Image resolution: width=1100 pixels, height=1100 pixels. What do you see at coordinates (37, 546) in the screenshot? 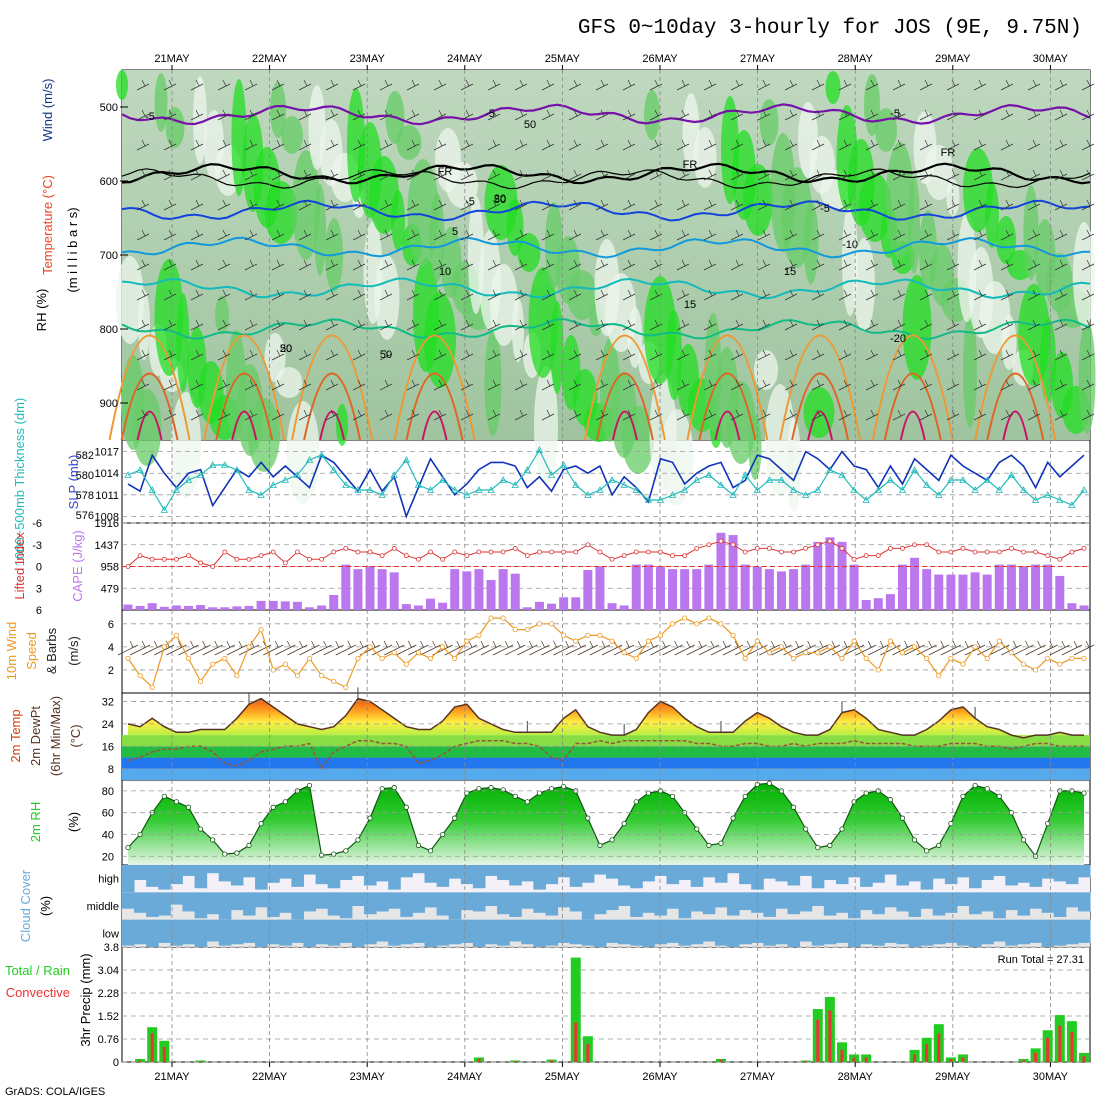
I see `li-tick-label: -3` at bounding box center [37, 546].